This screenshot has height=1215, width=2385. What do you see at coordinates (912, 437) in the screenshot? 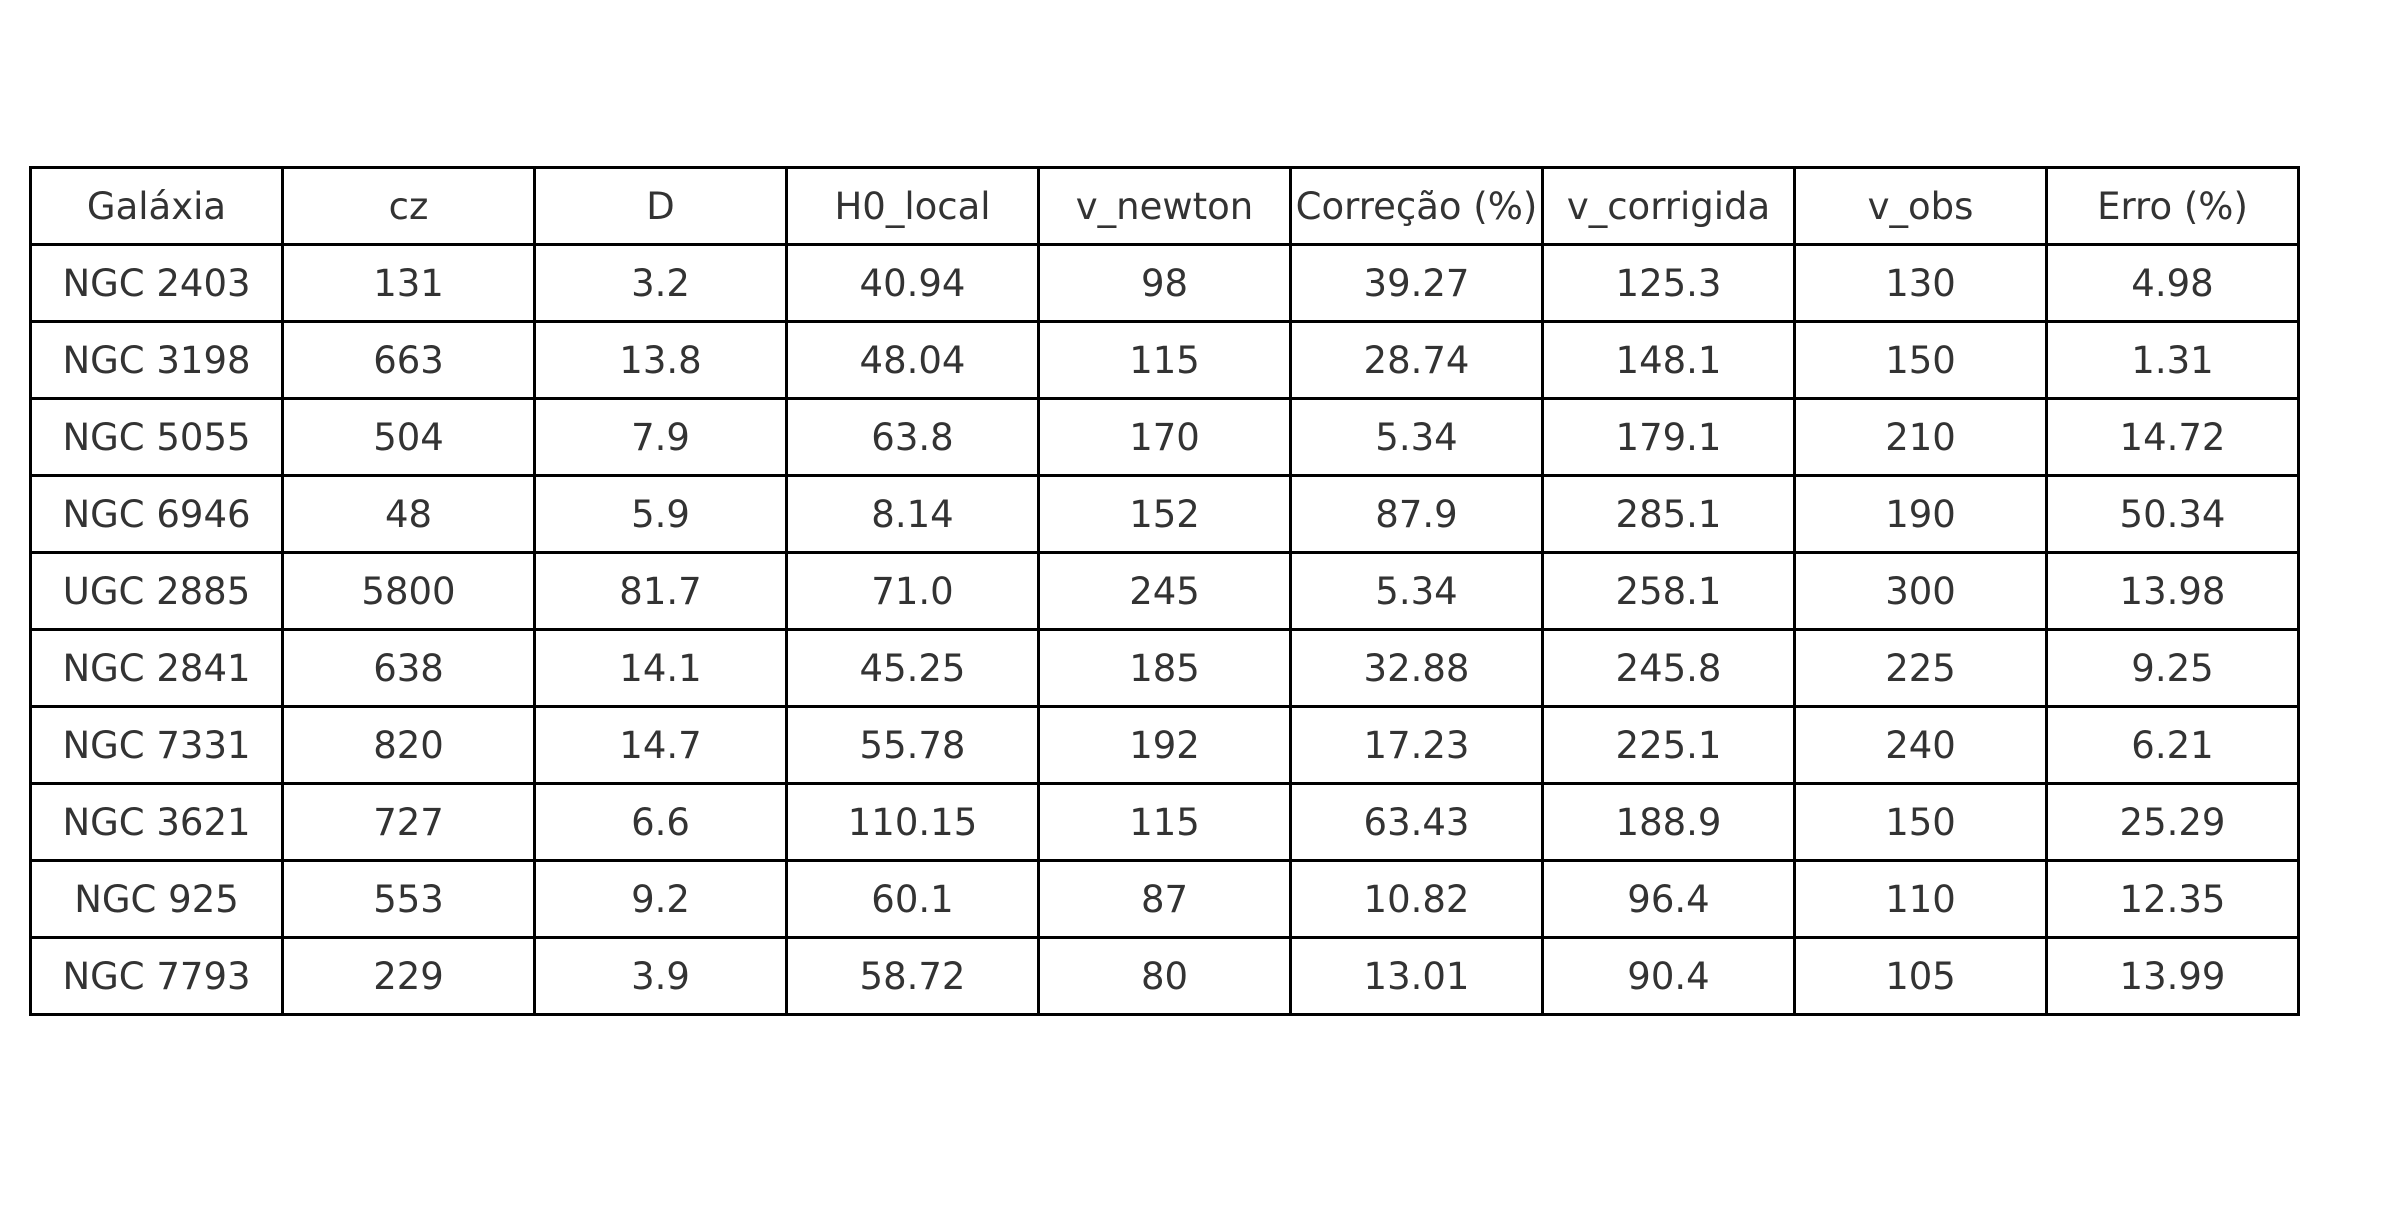
I see `table-cell: 63.8` at bounding box center [912, 437].